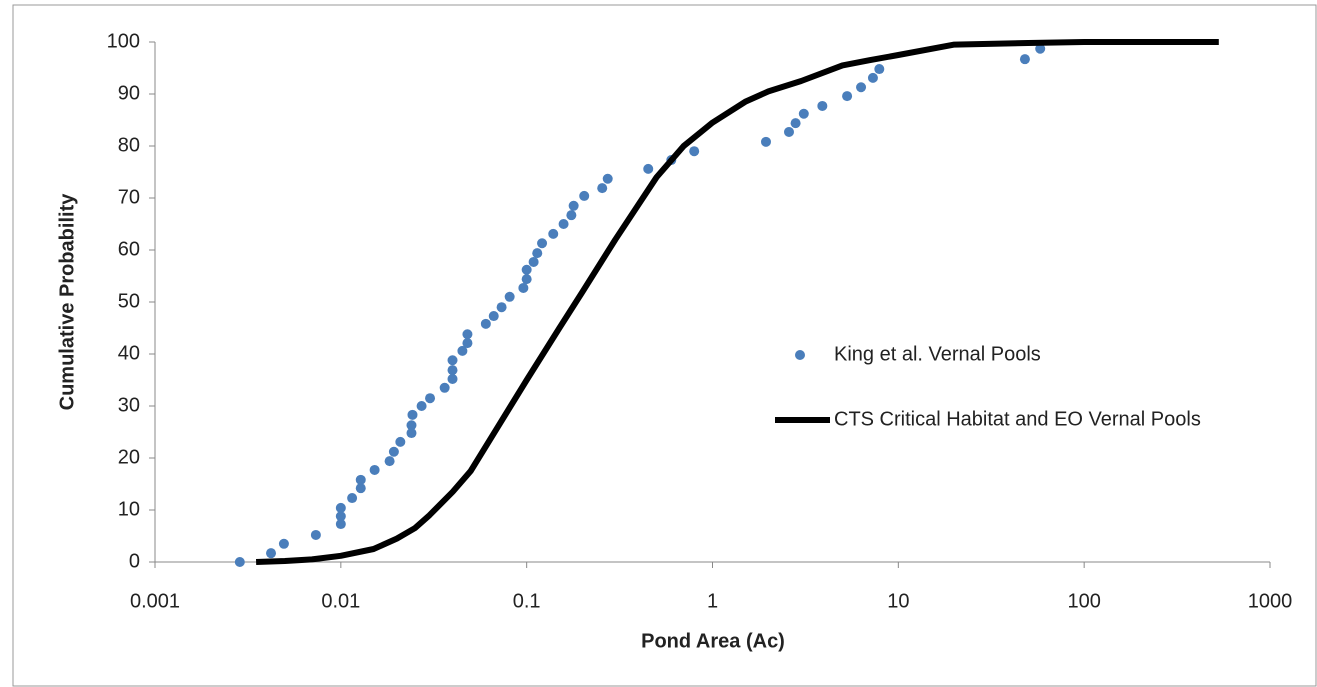 The width and height of the screenshot is (1317, 687). I want to click on y-axis-title: Cumulative Probability, so click(67, 302).